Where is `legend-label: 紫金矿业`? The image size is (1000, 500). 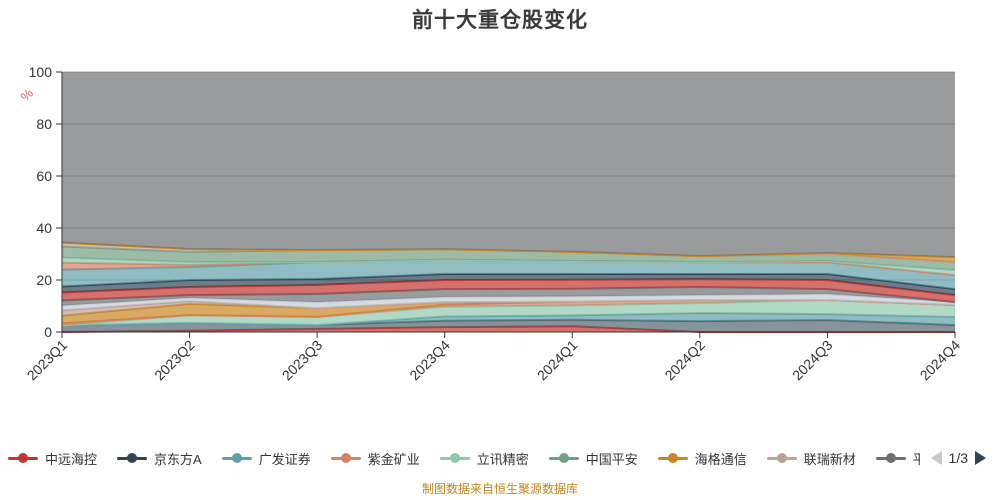 legend-label: 紫金矿业 is located at coordinates (393, 459).